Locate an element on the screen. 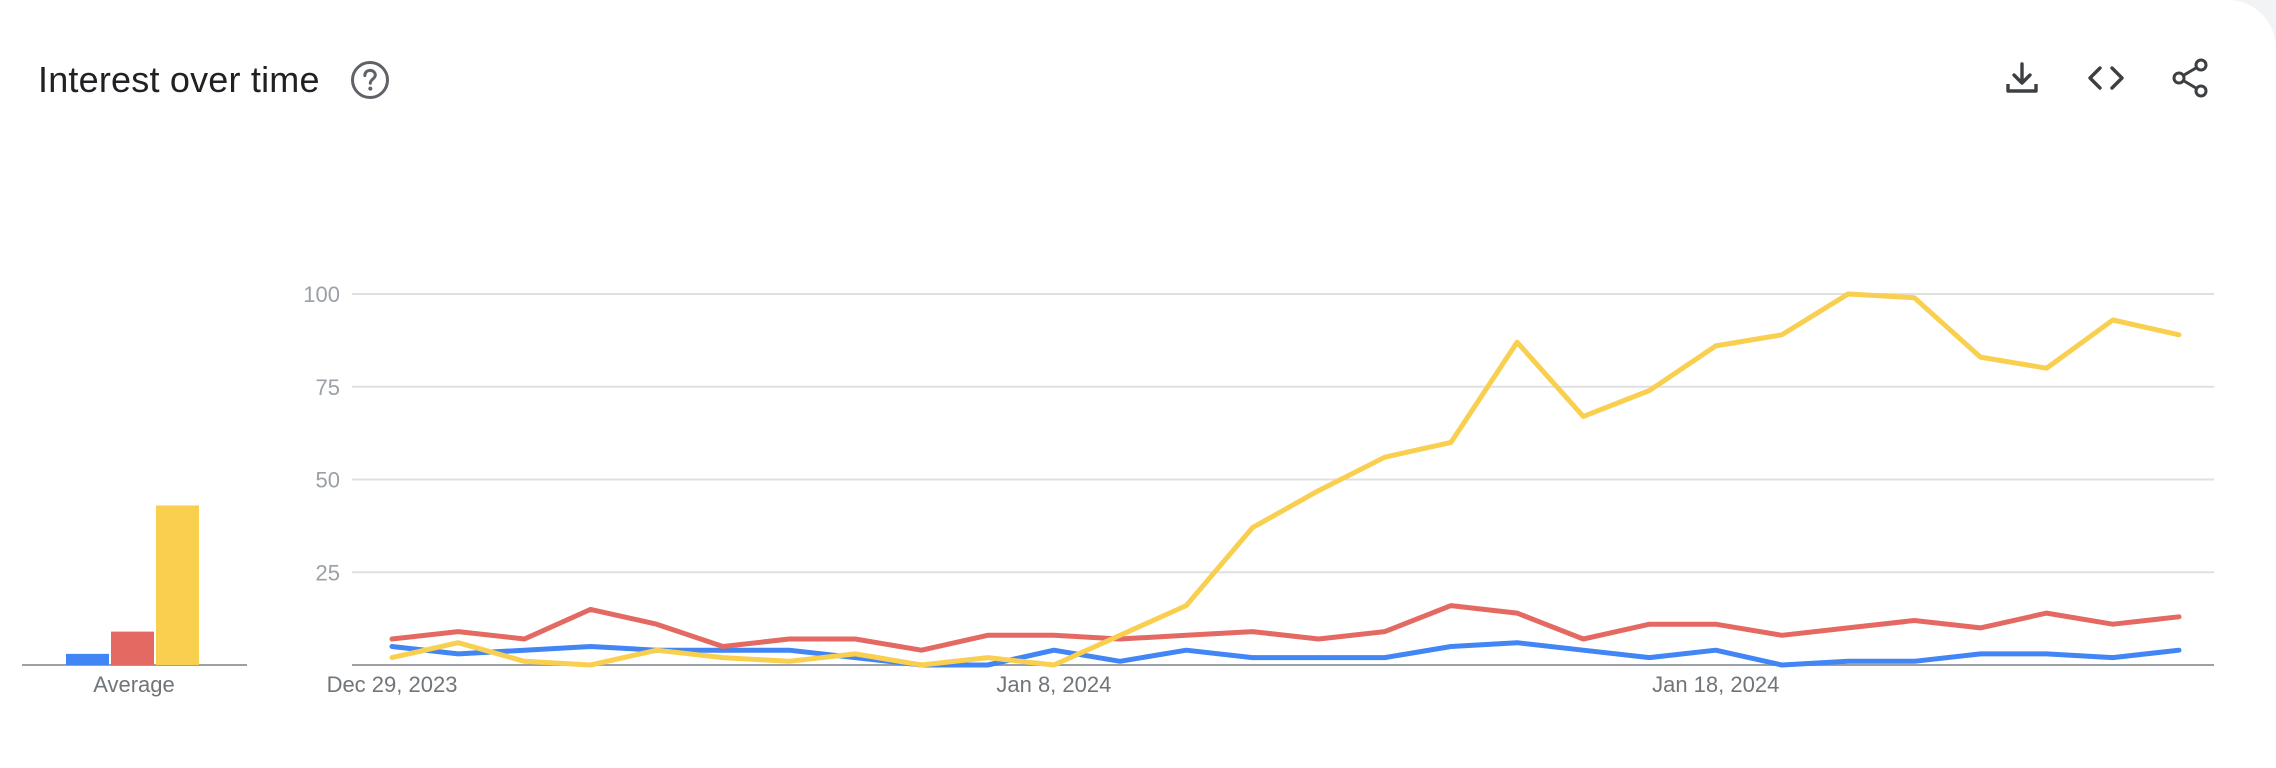 This screenshot has height=768, width=2276. x-tick-label: Jan 8, 2024 is located at coordinates (1053, 684).